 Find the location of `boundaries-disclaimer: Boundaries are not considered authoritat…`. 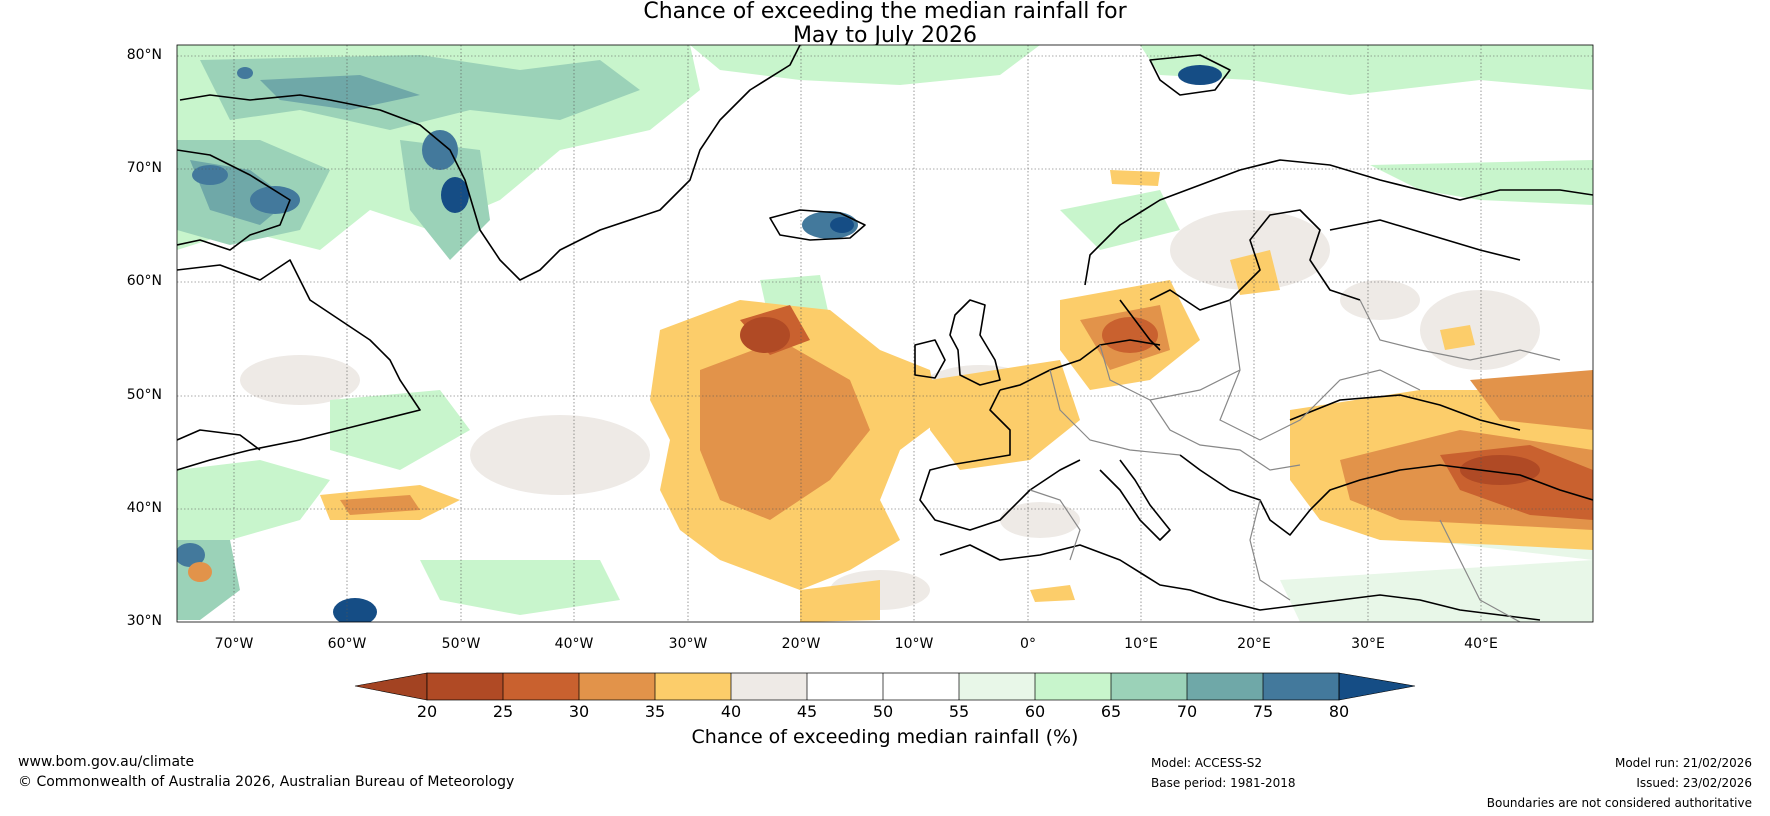

boundaries-disclaimer: Boundaries are not considered authoritat… is located at coordinates (1619, 803).